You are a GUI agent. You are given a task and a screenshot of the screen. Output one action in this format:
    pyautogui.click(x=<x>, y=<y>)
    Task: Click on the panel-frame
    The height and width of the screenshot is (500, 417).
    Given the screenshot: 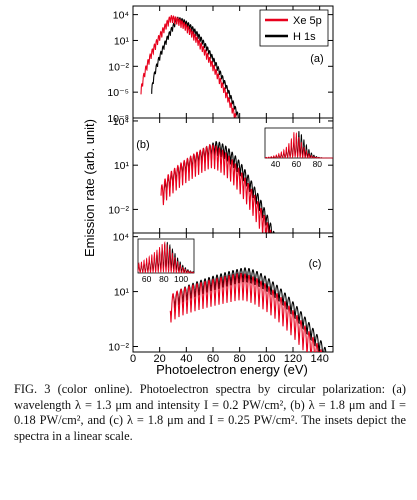 What is the action you would take?
    pyautogui.click(x=233, y=292)
    